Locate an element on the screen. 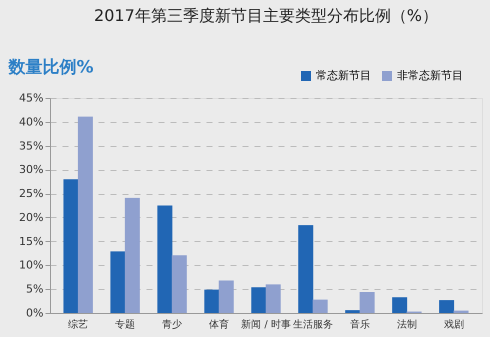 The height and width of the screenshot is (350, 491). x-tick-label: 综艺 is located at coordinates (78, 324).